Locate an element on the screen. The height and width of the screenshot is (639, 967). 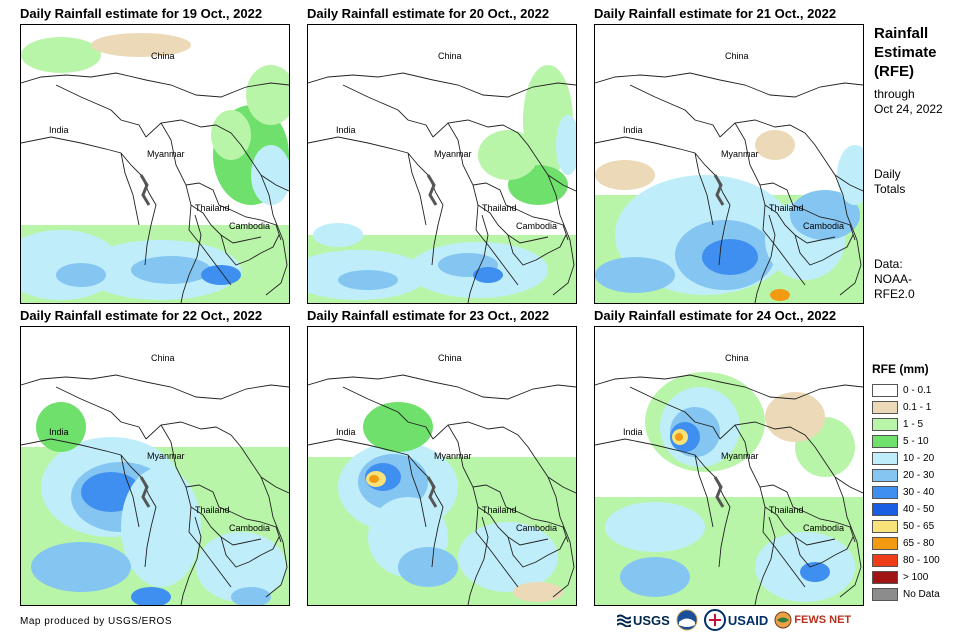
heading-line: Estimate is located at coordinates (905, 52).